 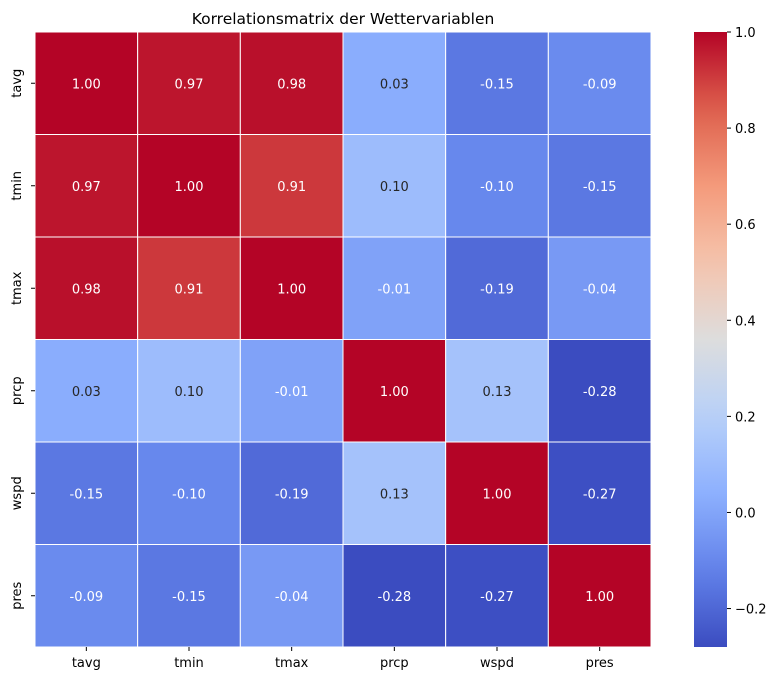 I want to click on x-tick-label-pres: pres, so click(x=600, y=663).